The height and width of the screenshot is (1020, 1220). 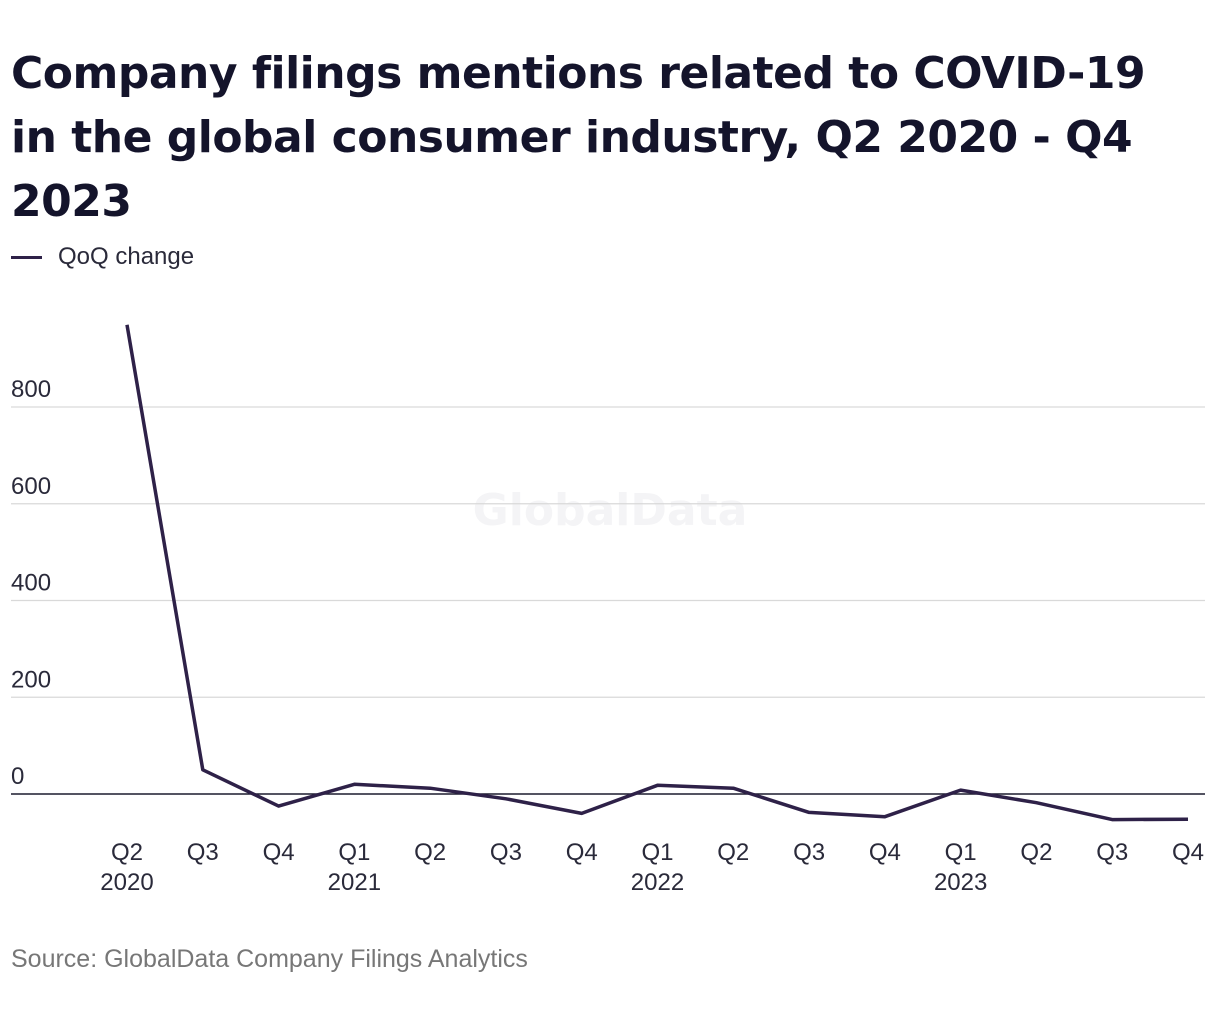 I want to click on x-tick-year-label: 2020, so click(x=126, y=882).